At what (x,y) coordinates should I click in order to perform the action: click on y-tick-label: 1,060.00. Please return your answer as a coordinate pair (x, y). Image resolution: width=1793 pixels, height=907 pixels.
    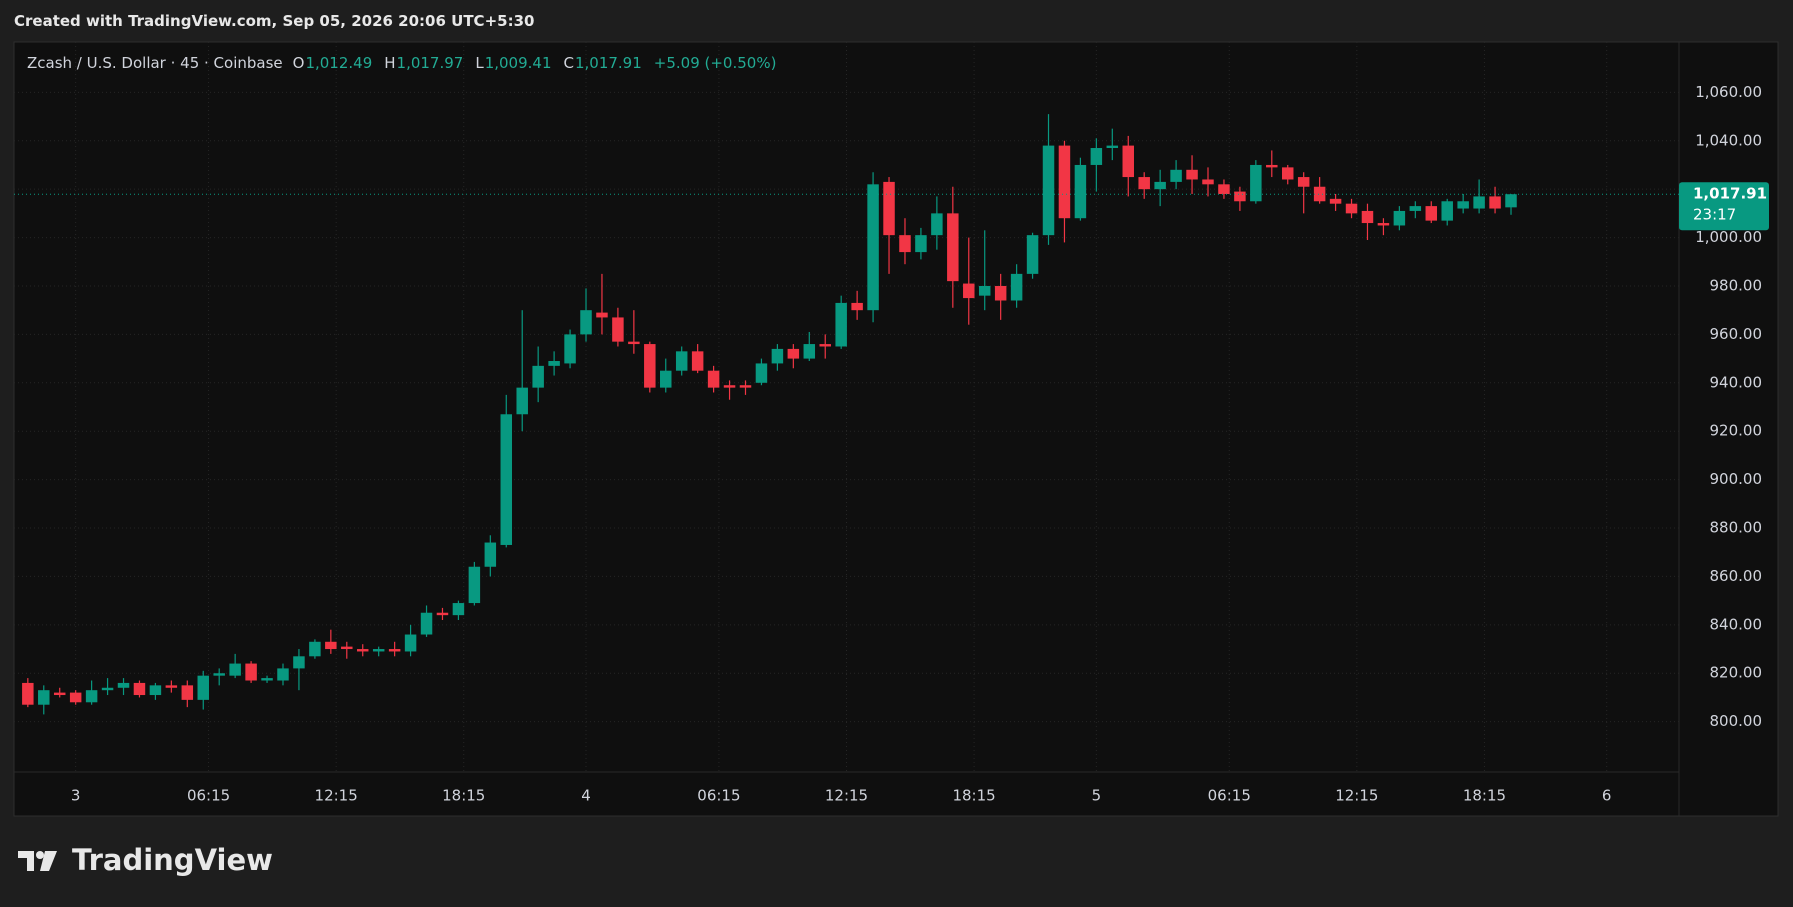
    Looking at the image, I should click on (1728, 92).